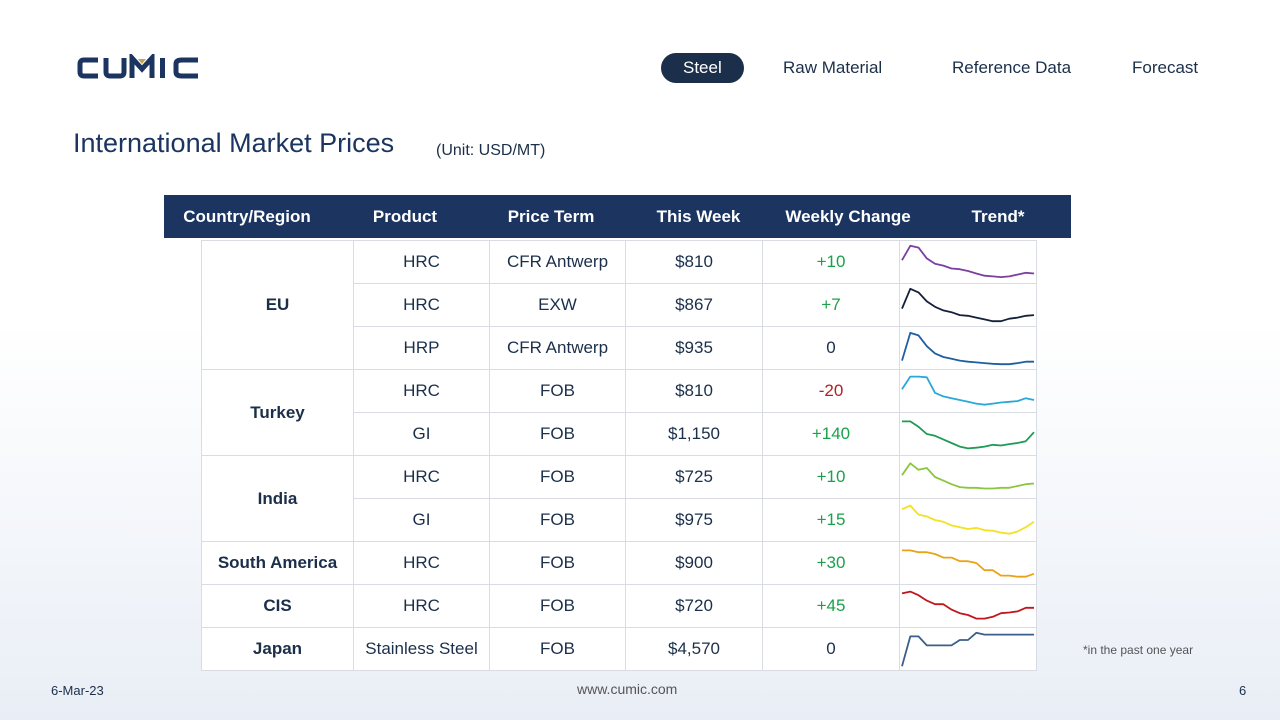 The height and width of the screenshot is (720, 1280). I want to click on cumic-logo, so click(137, 66).